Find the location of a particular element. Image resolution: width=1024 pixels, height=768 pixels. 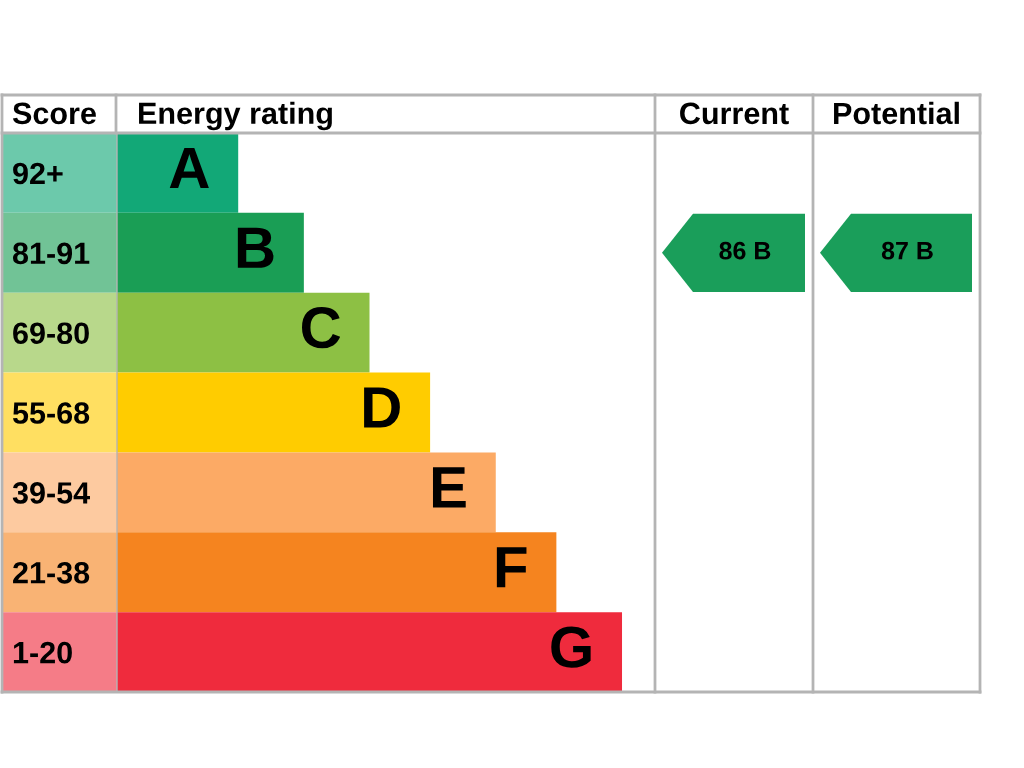

annotation: G is located at coordinates (571, 647).